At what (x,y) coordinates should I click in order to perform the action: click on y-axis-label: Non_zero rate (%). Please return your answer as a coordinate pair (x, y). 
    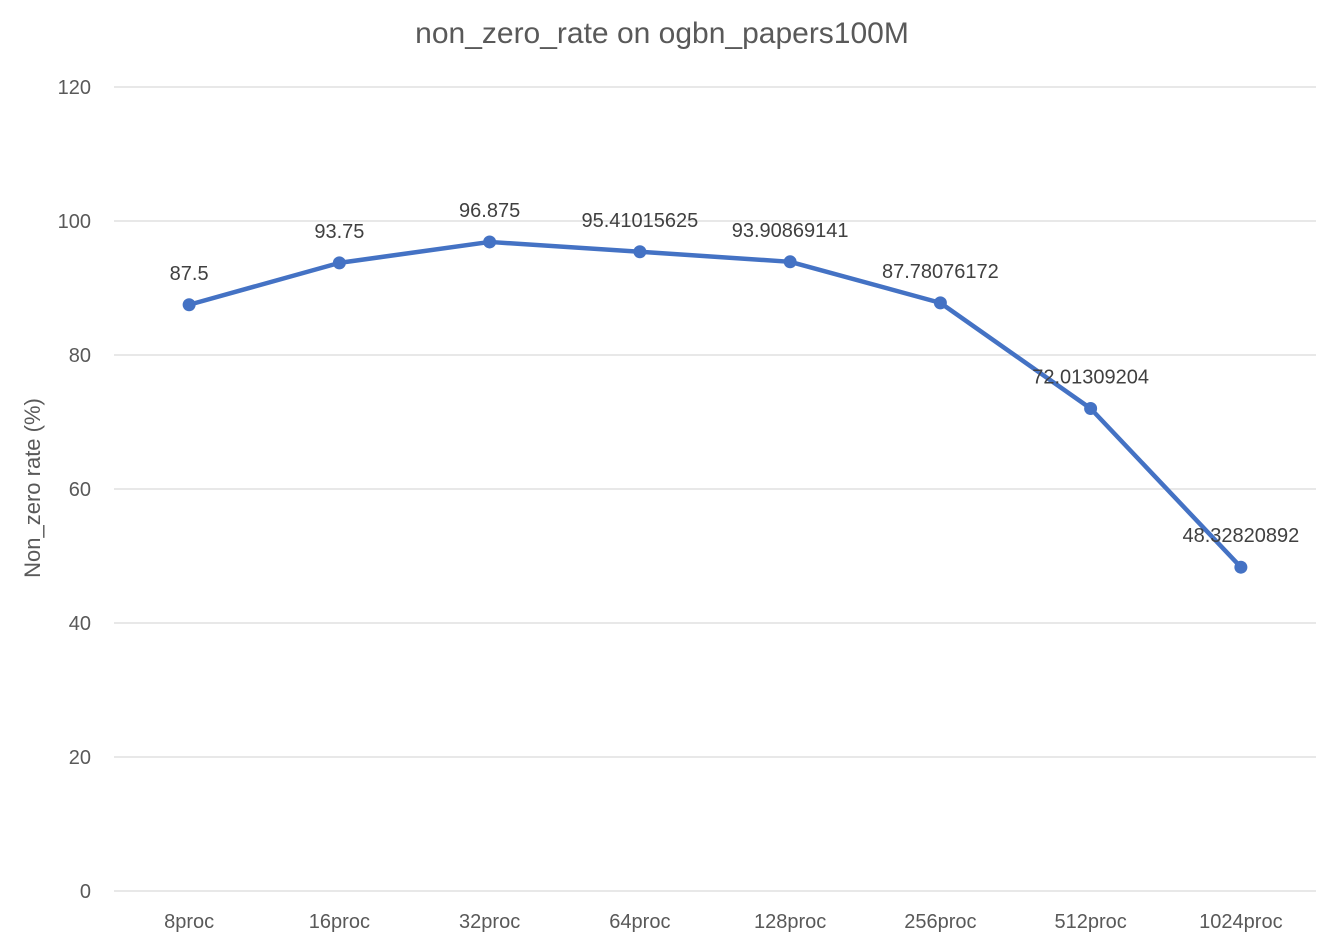
    Looking at the image, I should click on (32, 488).